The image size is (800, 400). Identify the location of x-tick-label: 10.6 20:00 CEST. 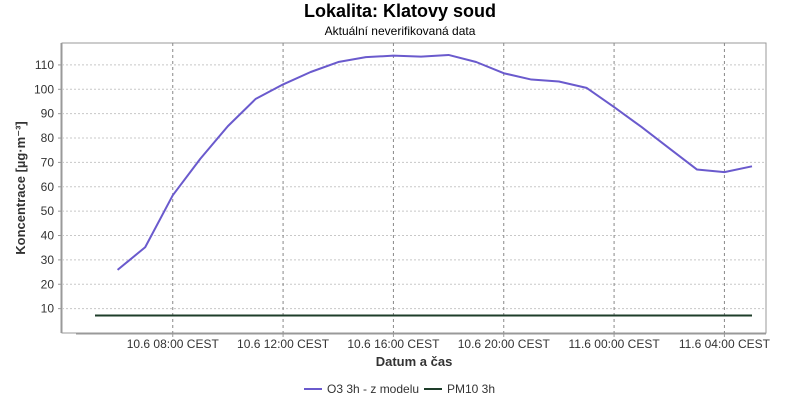
(504, 344).